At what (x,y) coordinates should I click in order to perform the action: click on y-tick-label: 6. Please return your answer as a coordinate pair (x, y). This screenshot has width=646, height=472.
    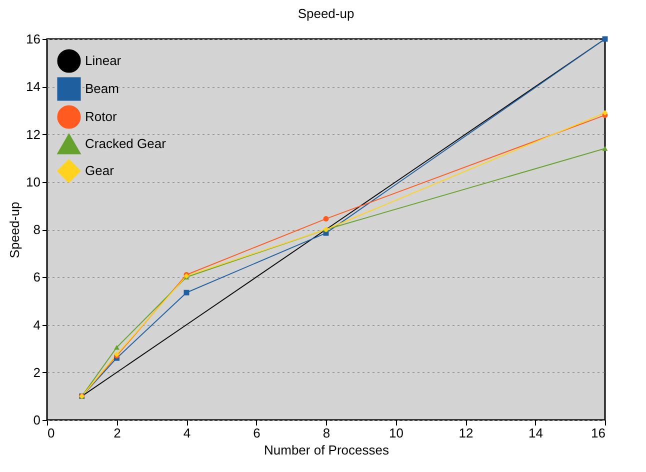
    Looking at the image, I should click on (36, 277).